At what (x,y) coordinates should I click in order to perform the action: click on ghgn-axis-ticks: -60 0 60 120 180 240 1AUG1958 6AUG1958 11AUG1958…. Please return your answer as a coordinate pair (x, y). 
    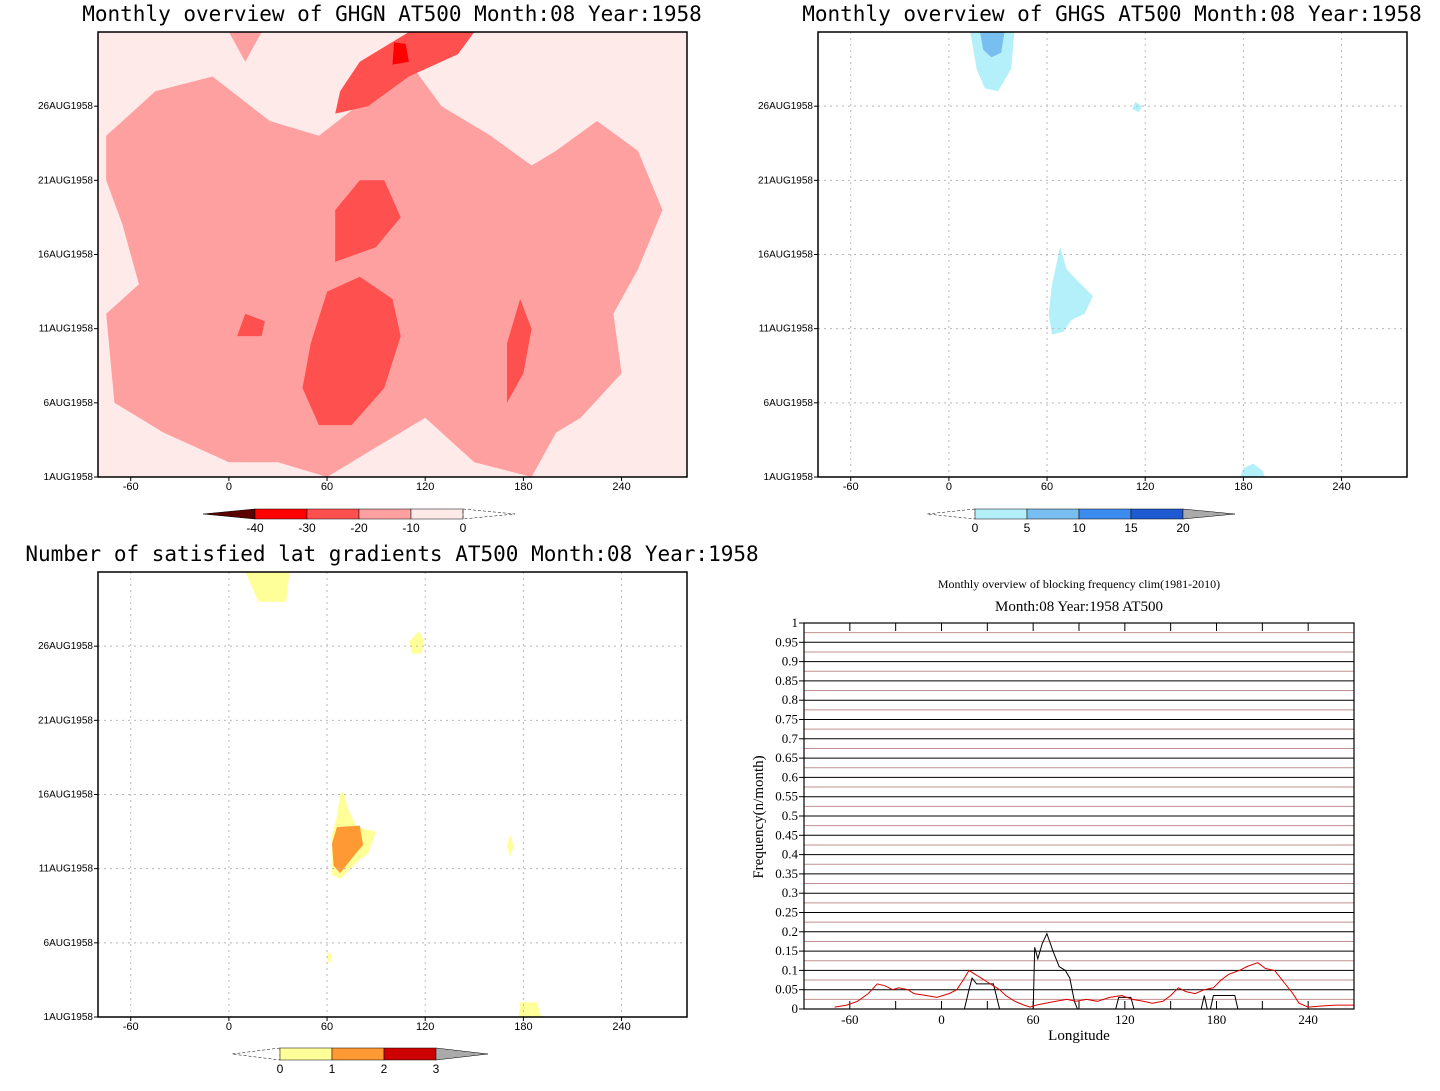
    Looking at the image, I should click on (334, 297).